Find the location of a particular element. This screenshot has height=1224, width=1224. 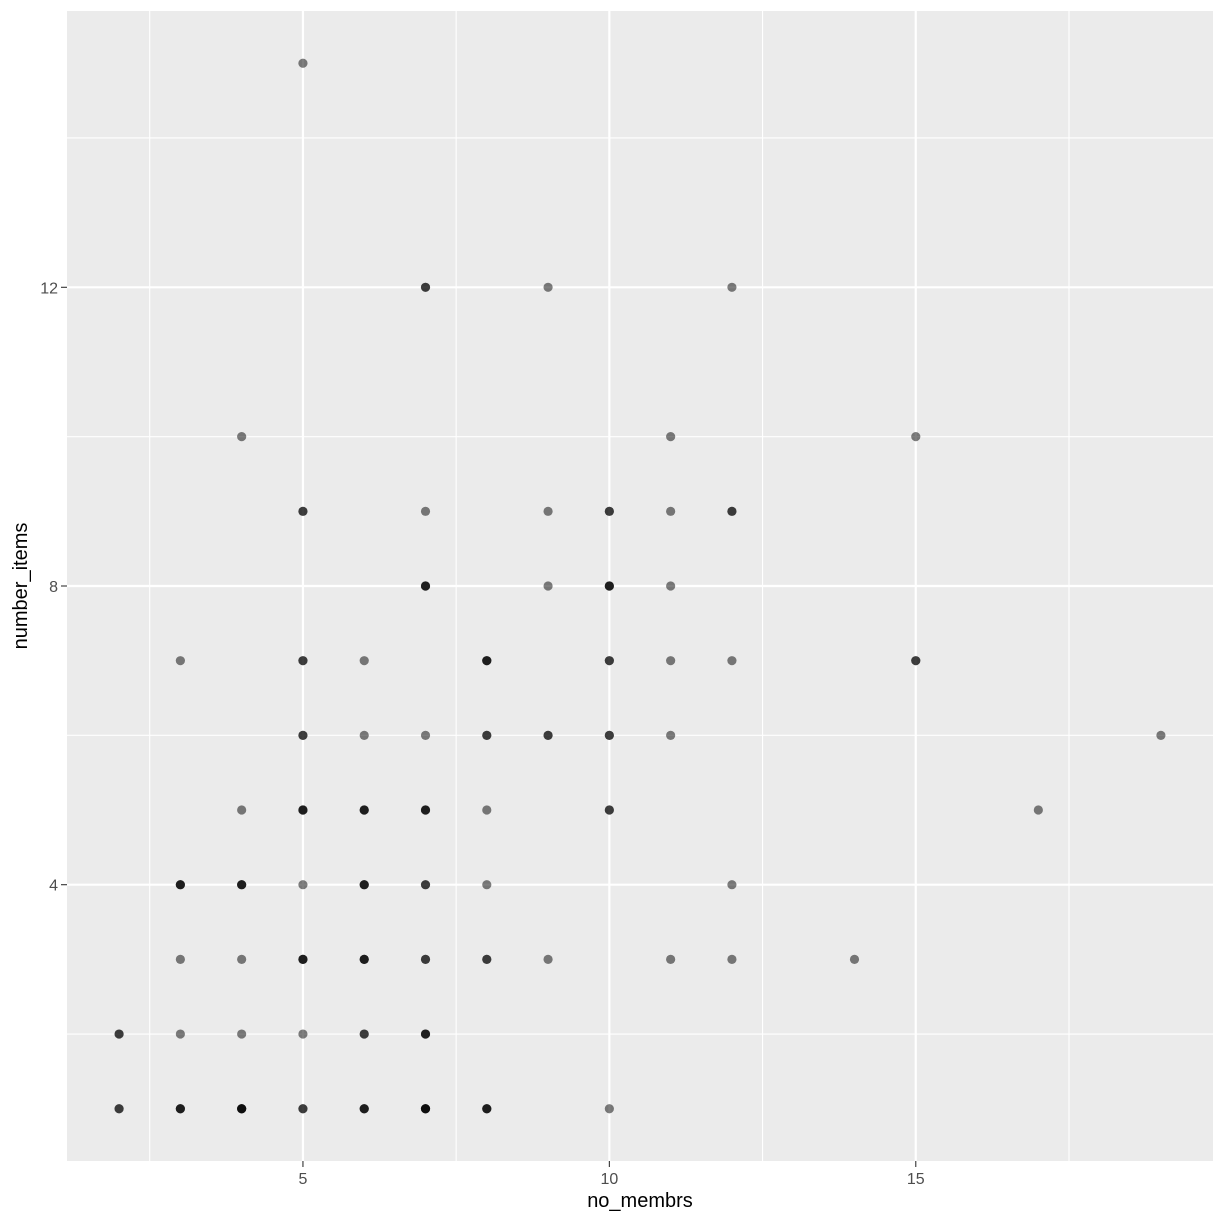

x-tick-label: 15 is located at coordinates (916, 1179).